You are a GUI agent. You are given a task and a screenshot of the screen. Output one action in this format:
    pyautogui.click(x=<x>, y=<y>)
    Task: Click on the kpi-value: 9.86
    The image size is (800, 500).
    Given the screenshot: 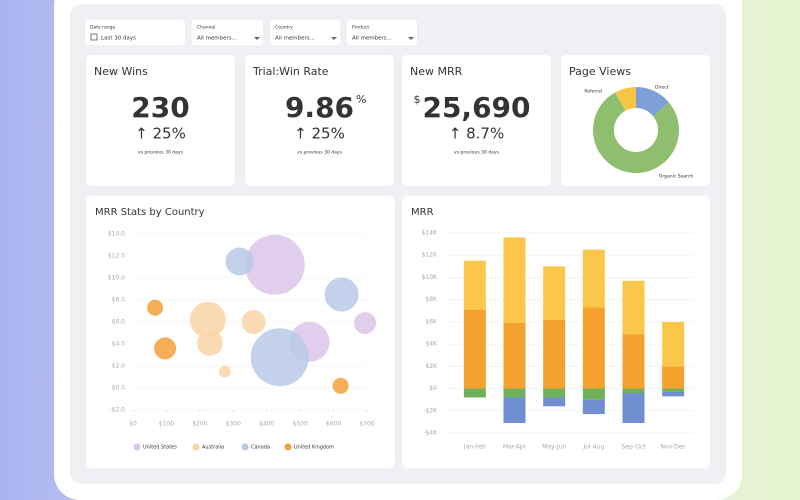 What is the action you would take?
    pyautogui.click(x=319, y=107)
    